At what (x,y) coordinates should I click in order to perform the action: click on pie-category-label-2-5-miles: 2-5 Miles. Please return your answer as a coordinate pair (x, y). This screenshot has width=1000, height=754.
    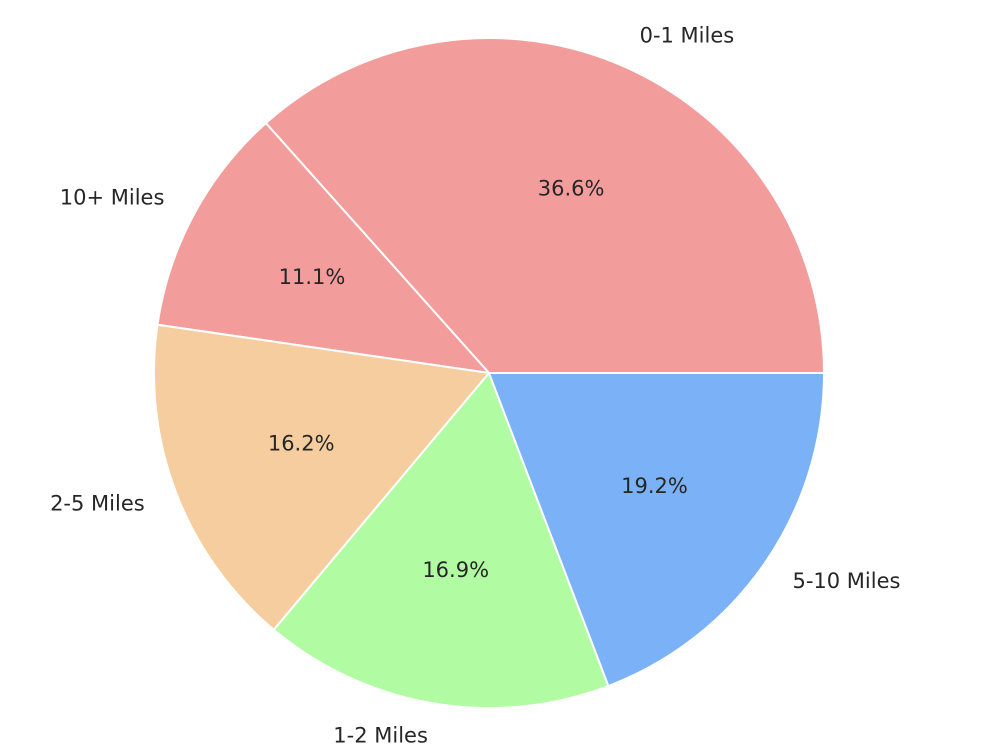
    Looking at the image, I should click on (97, 503).